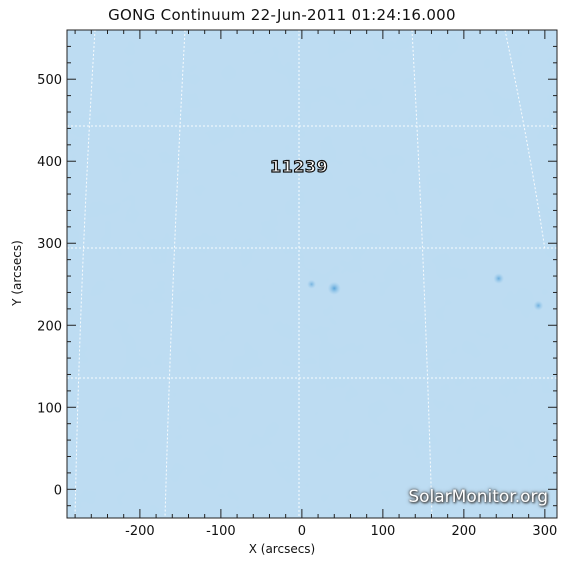  Describe the element at coordinates (17, 273) in the screenshot. I see `y-axis-label: Y (arcsecs)` at that location.